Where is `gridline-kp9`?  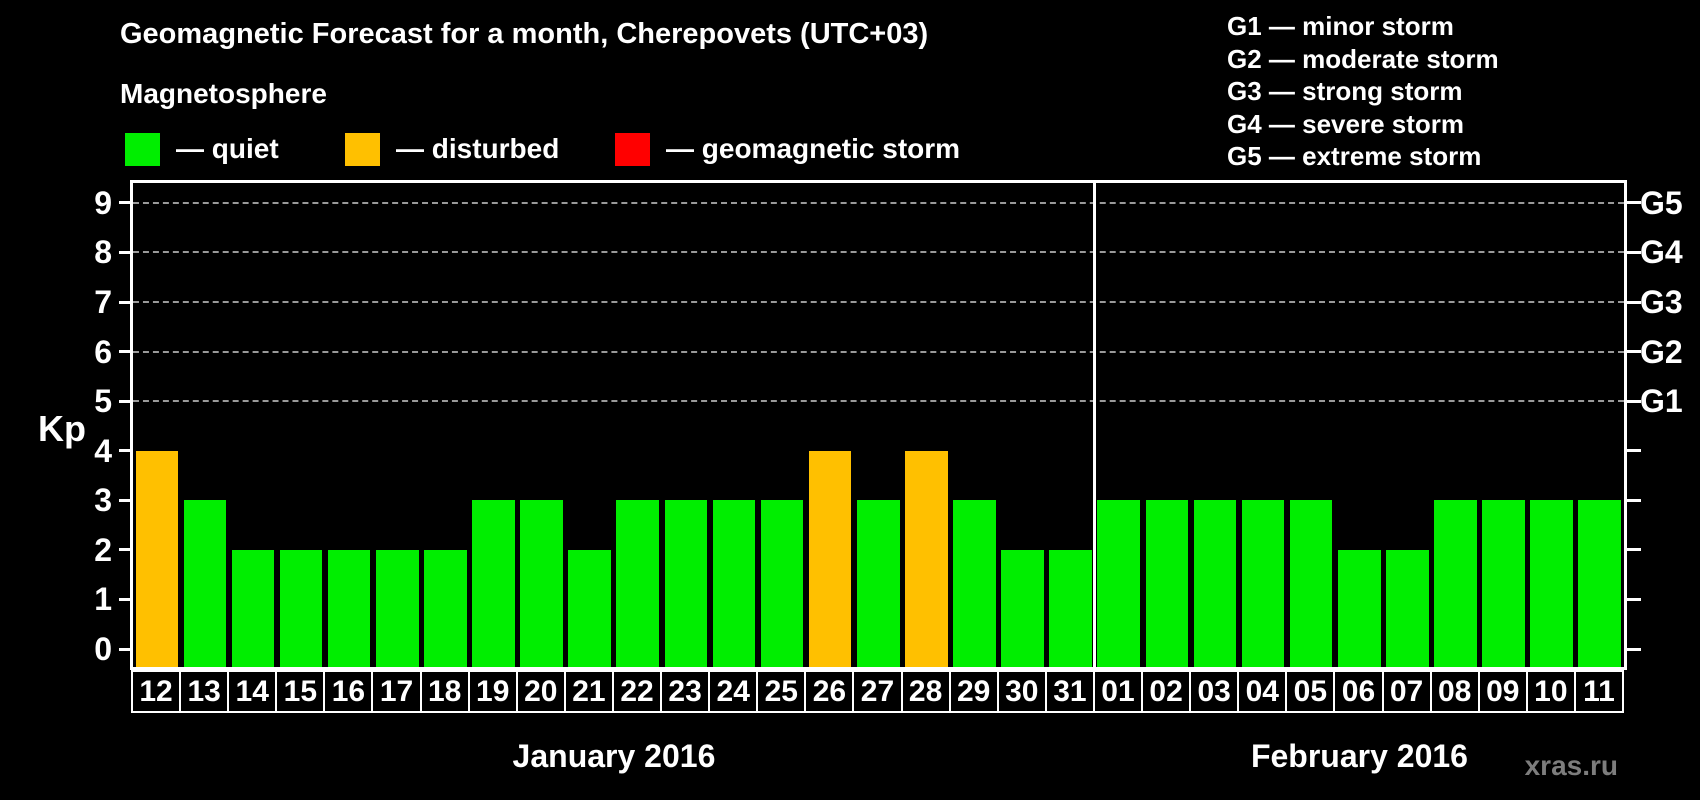
gridline-kp9 is located at coordinates (878, 202).